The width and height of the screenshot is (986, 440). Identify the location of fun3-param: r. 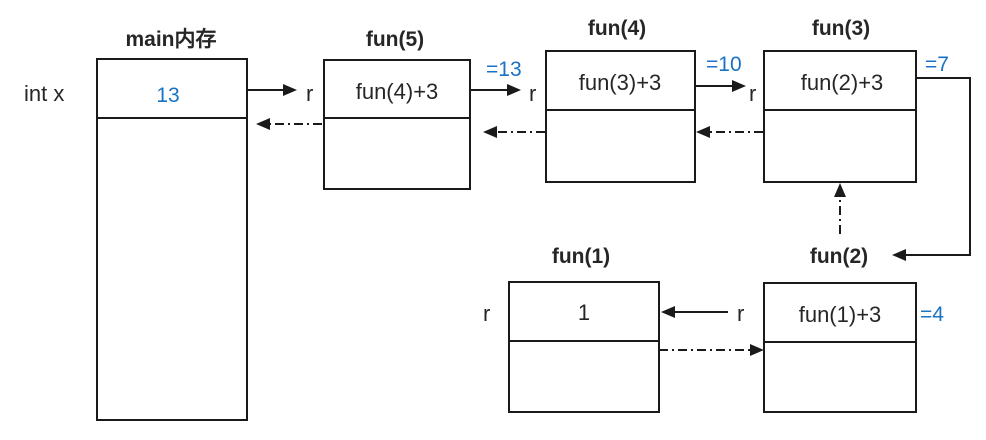
(752, 93).